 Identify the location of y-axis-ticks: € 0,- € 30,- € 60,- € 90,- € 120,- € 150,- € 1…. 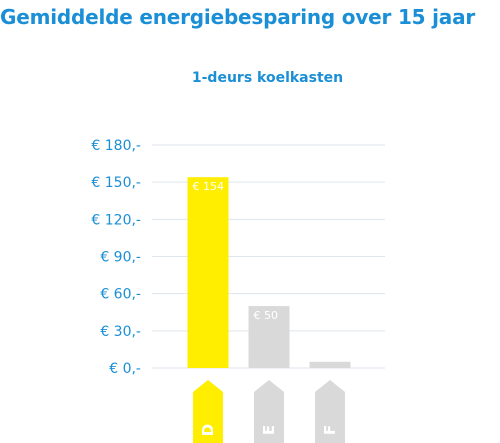
(116, 257).